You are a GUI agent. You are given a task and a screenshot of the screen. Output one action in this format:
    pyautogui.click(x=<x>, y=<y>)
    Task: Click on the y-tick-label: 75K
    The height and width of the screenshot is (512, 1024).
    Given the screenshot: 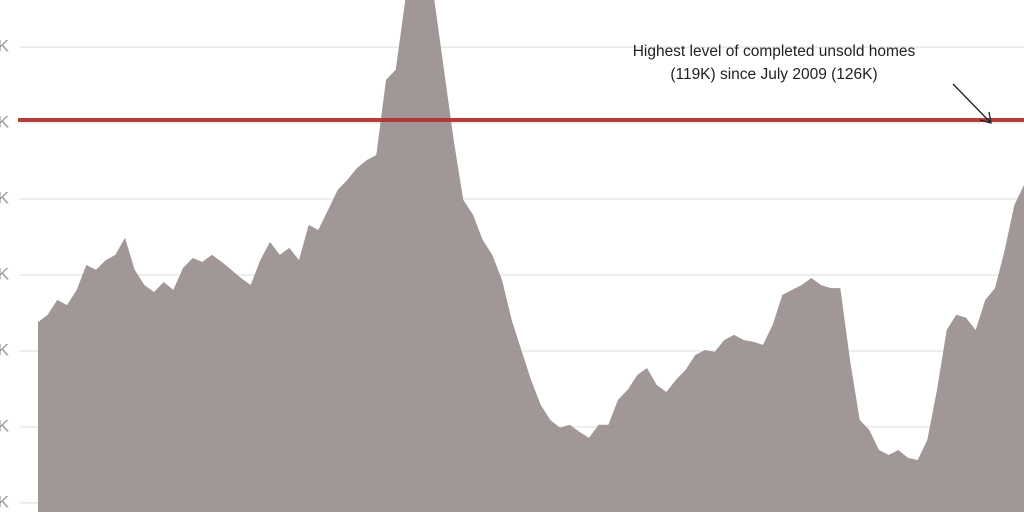 What is the action you would take?
    pyautogui.click(x=5, y=273)
    